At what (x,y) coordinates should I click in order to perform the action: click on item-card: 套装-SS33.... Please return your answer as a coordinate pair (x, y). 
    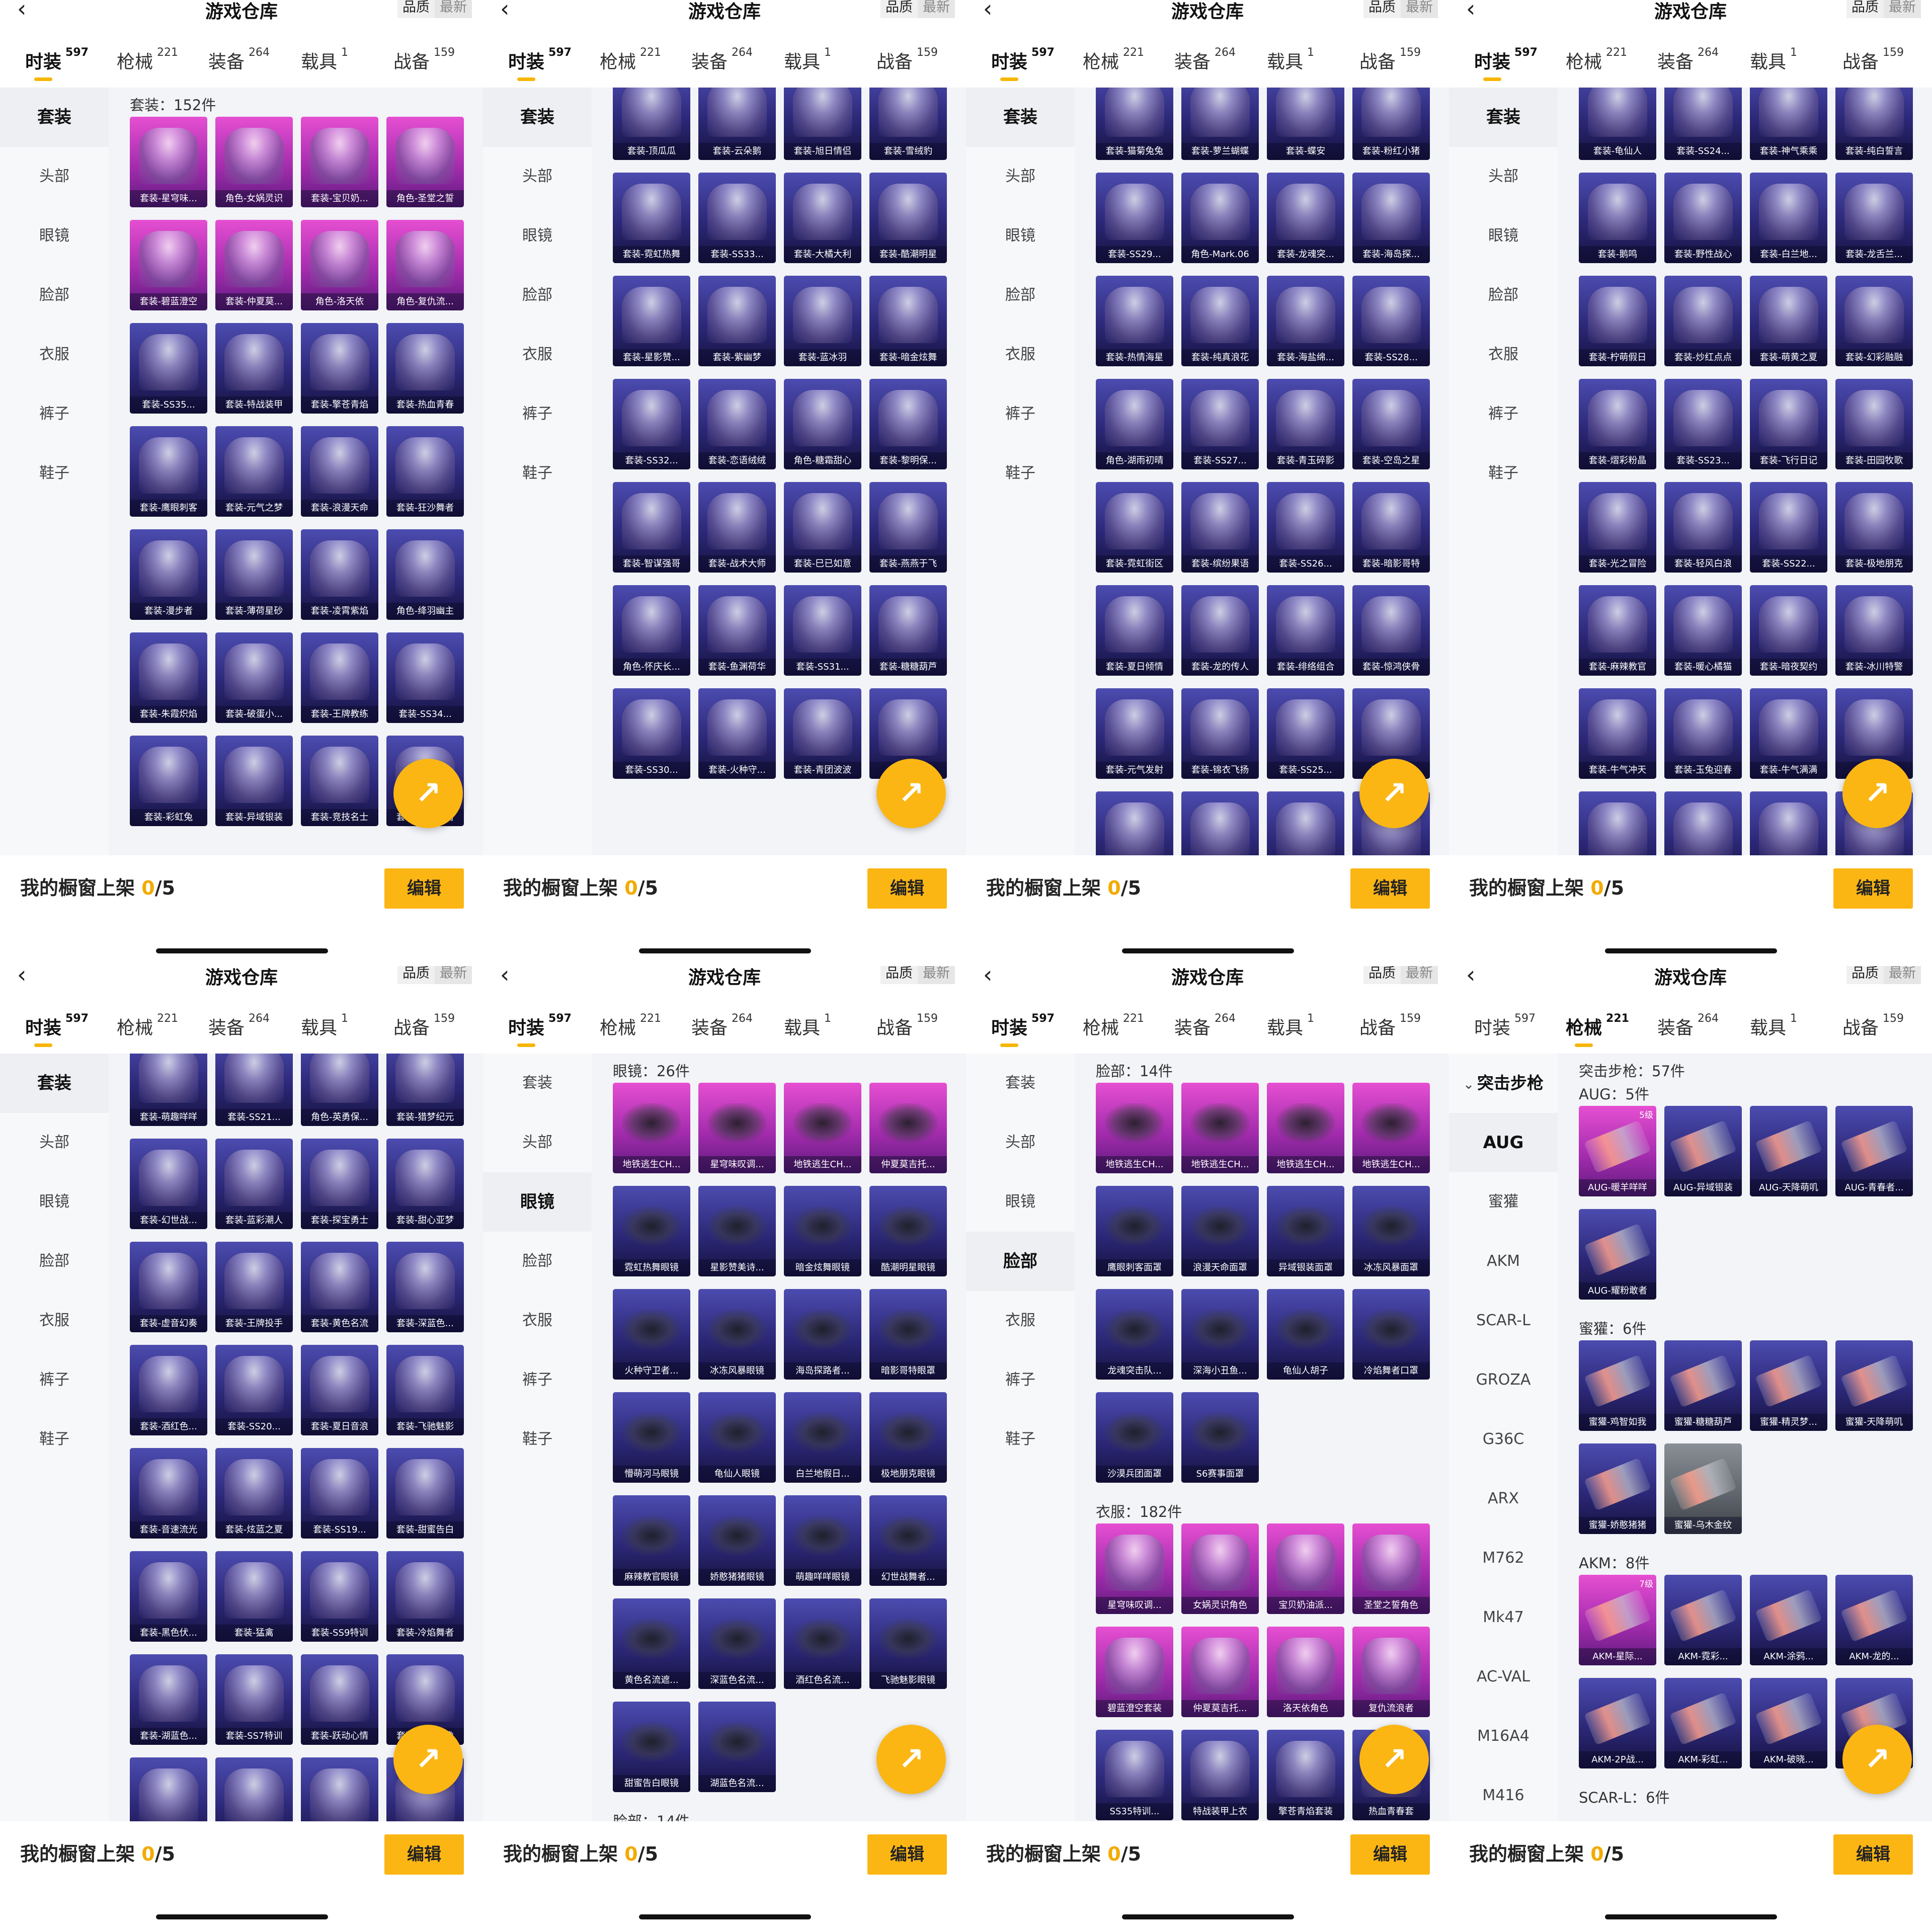
    Looking at the image, I should click on (737, 218).